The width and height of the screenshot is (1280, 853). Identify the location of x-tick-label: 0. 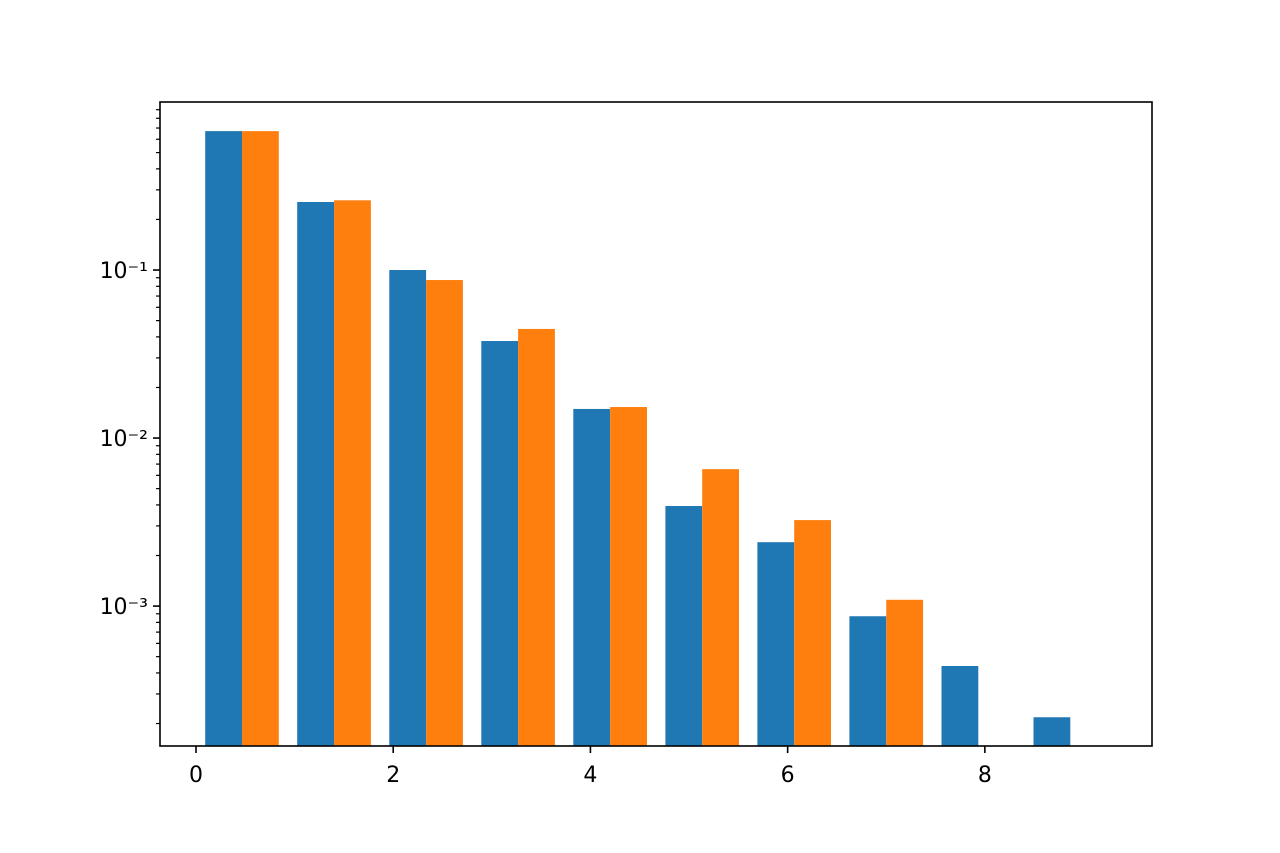
(196, 775).